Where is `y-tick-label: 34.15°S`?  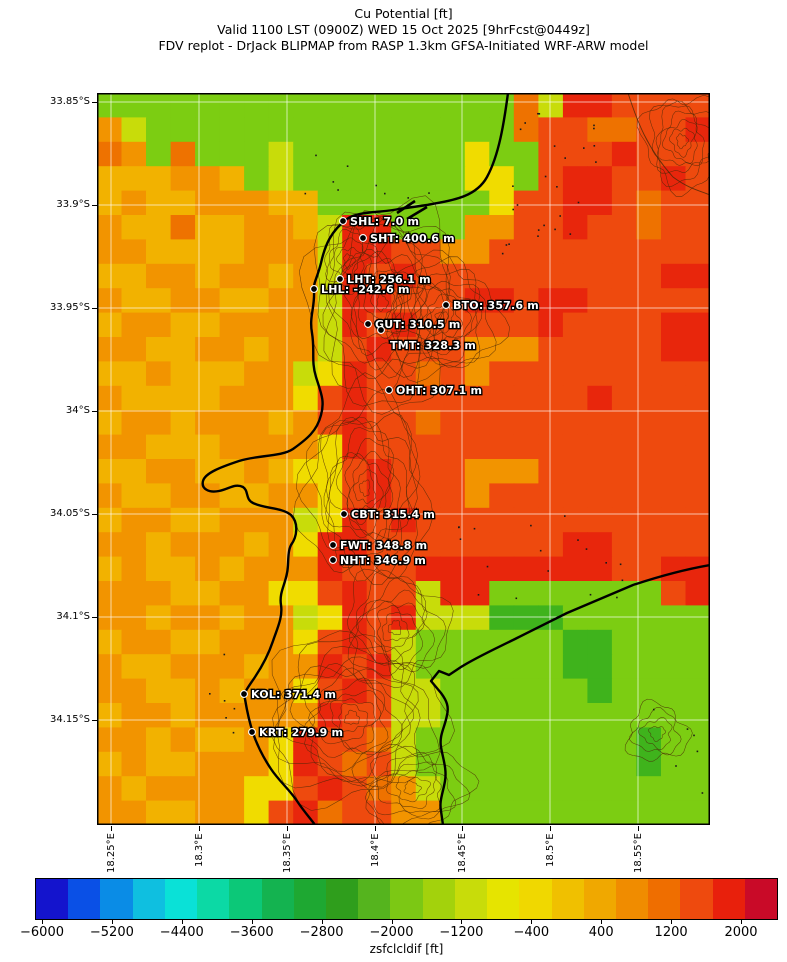
y-tick-label: 34.15°S is located at coordinates (70, 719).